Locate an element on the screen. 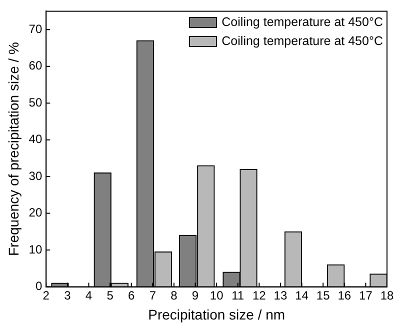 This screenshot has height=330, width=405. x-tick-label: 15 is located at coordinates (323, 295).